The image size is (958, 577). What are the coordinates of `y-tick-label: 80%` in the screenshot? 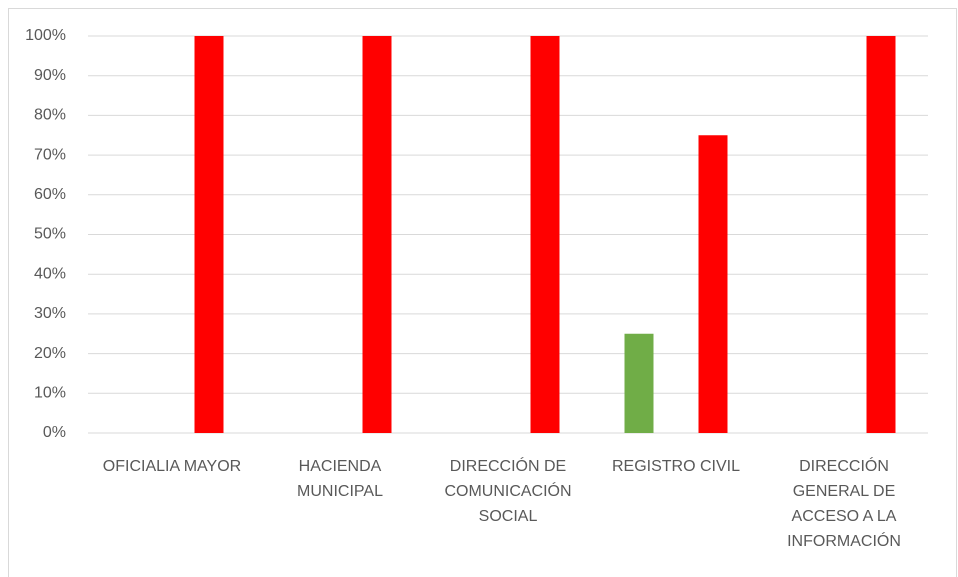 It's located at (50, 115).